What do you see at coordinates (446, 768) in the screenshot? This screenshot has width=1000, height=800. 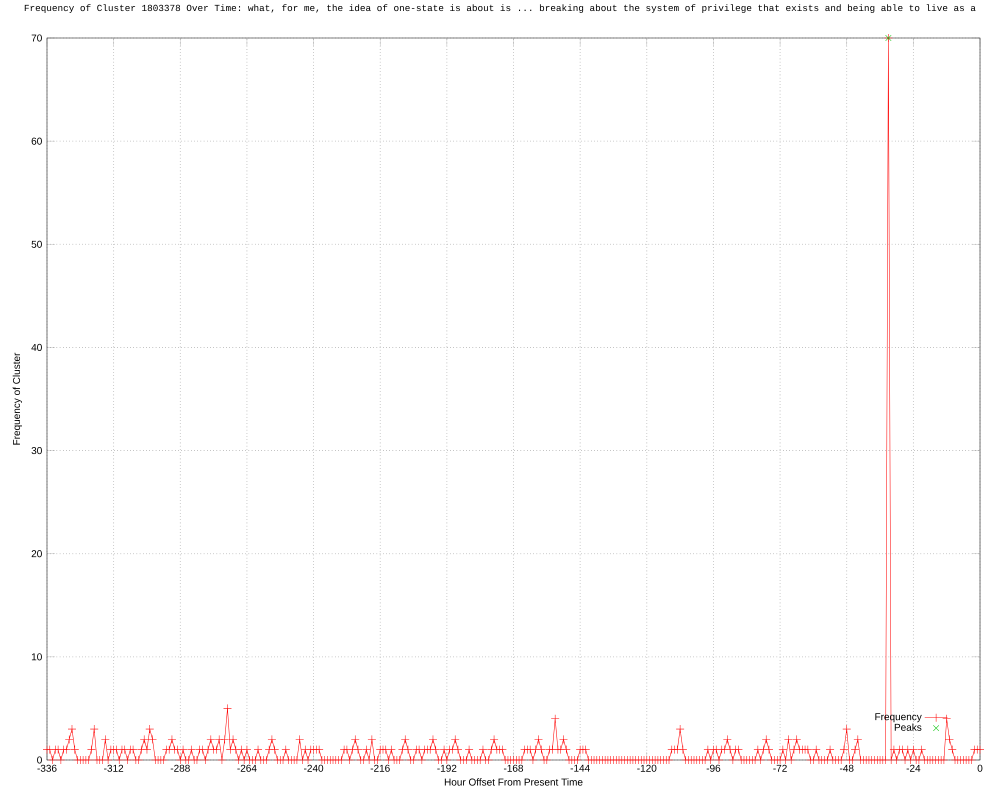 I see `x-tick-label: -192` at bounding box center [446, 768].